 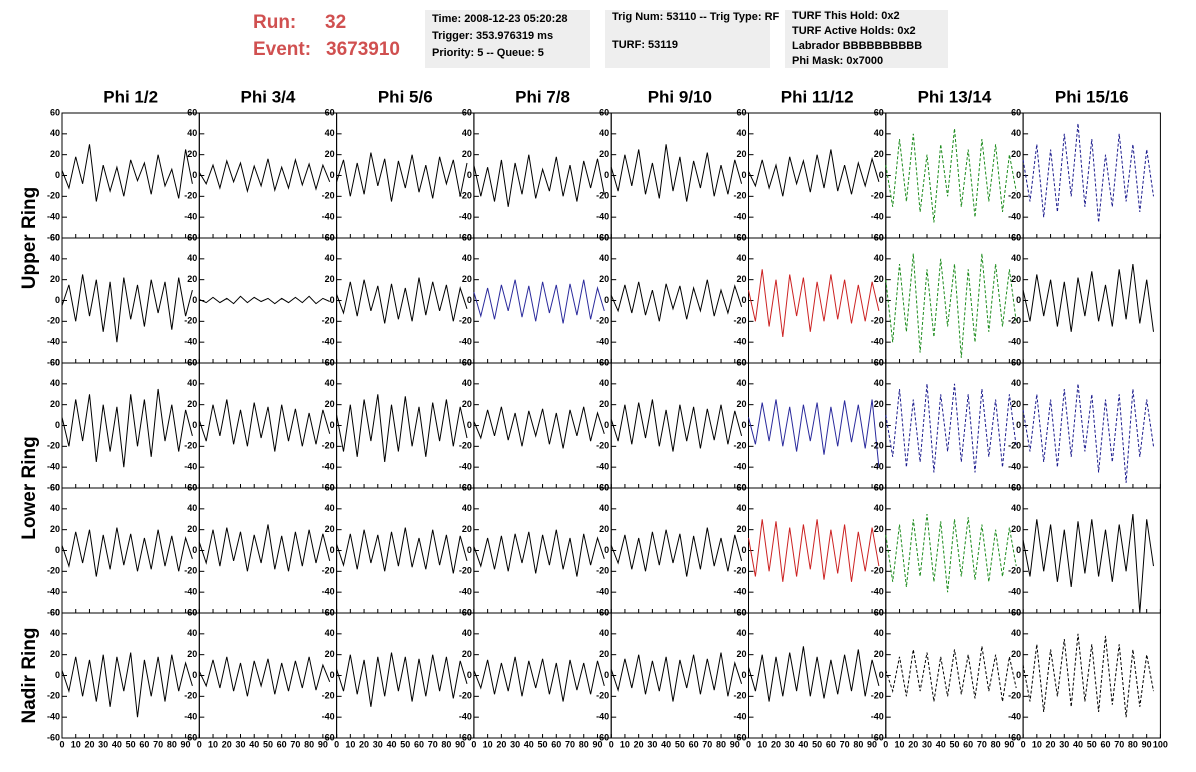 I want to click on column-label: Phi 3/4, so click(x=268, y=96).